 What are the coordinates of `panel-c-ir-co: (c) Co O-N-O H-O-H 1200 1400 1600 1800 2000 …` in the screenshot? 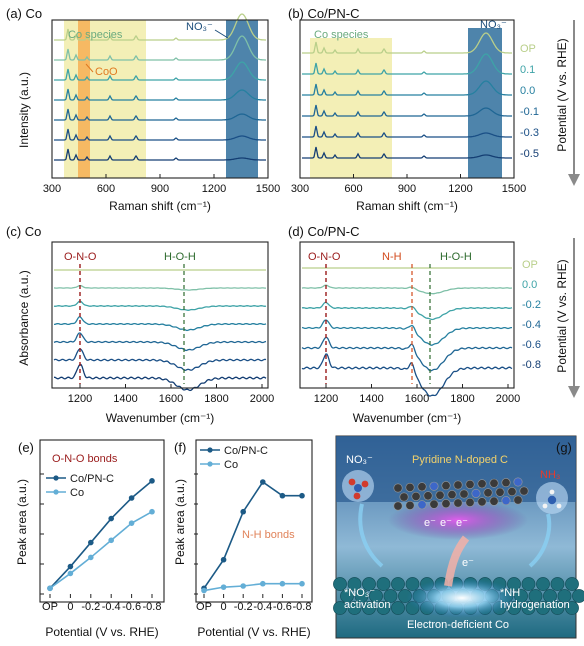 It's located at (140, 324).